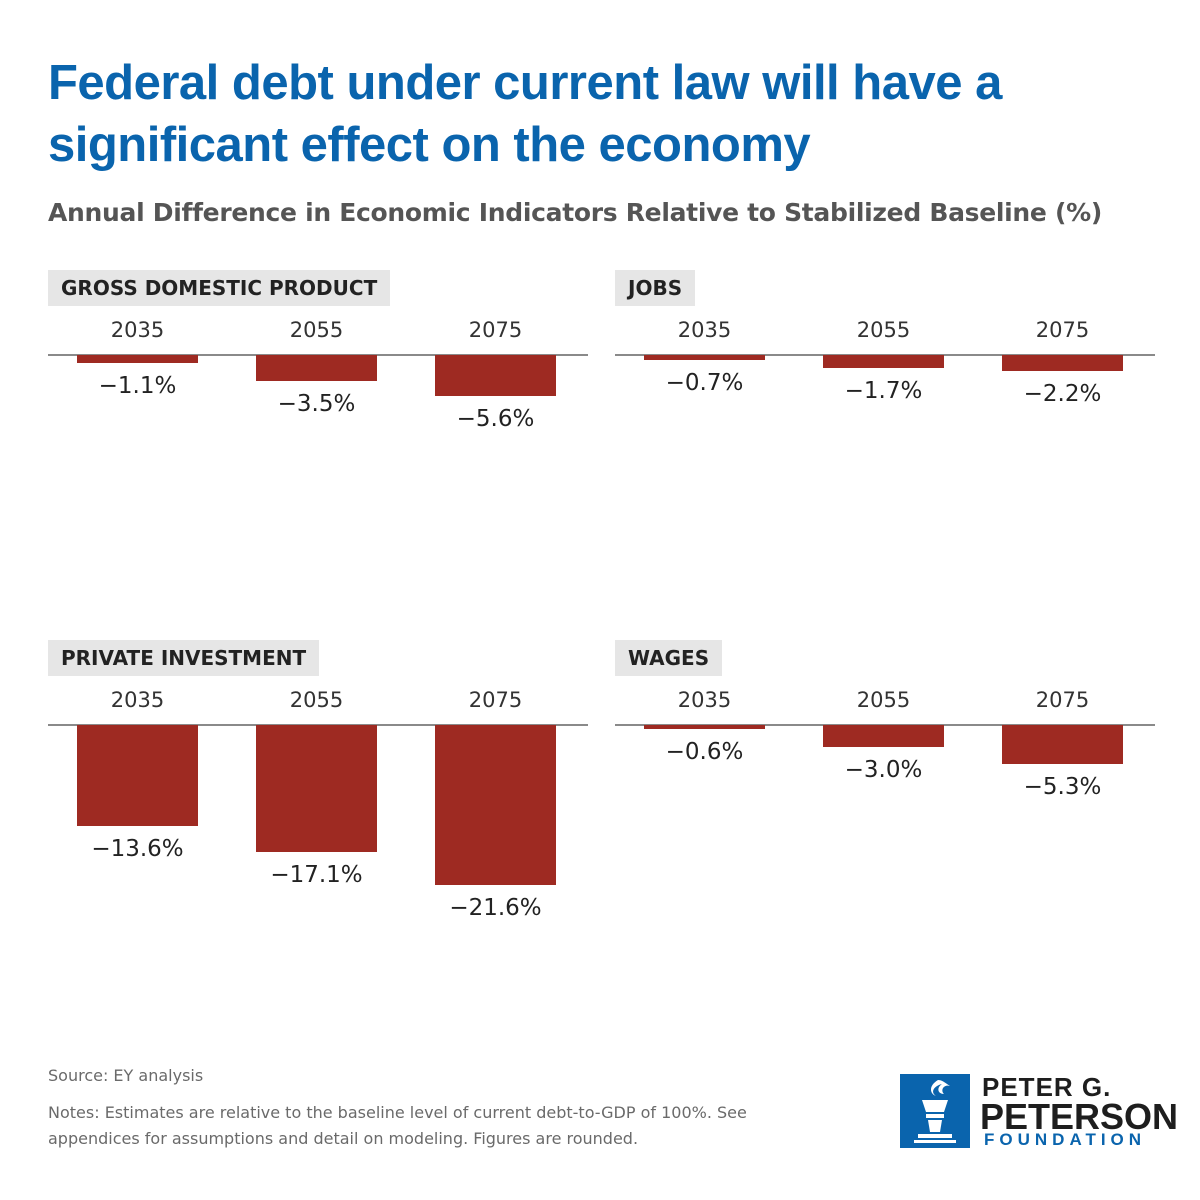 The width and height of the screenshot is (1200, 1200). Describe the element at coordinates (669, 658) in the screenshot. I see `panel-label: WAGES` at that location.